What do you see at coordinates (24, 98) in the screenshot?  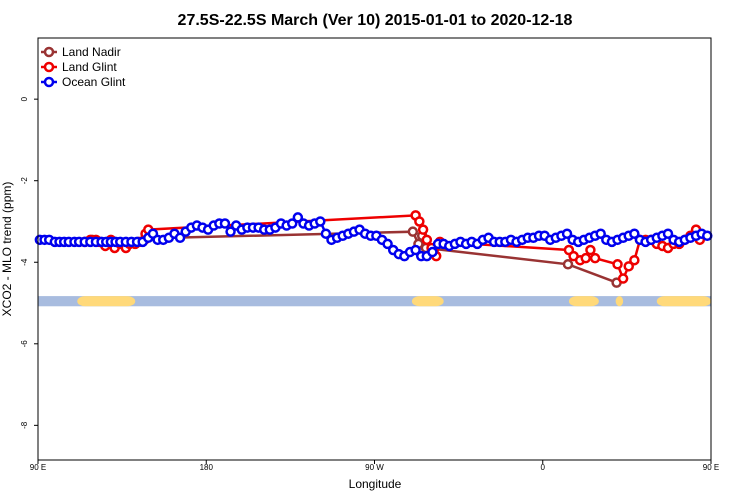 I see `y-tick-label: 0` at bounding box center [24, 98].